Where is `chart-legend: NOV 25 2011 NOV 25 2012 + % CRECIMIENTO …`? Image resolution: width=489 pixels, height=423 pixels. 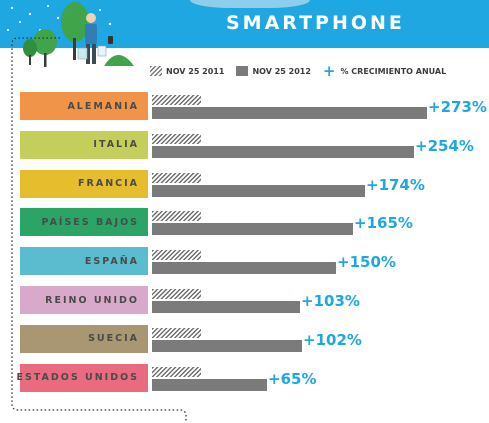
chart-legend: NOV 25 2011 NOV 25 2012 + % CRECIMIENTO … is located at coordinates (304, 71).